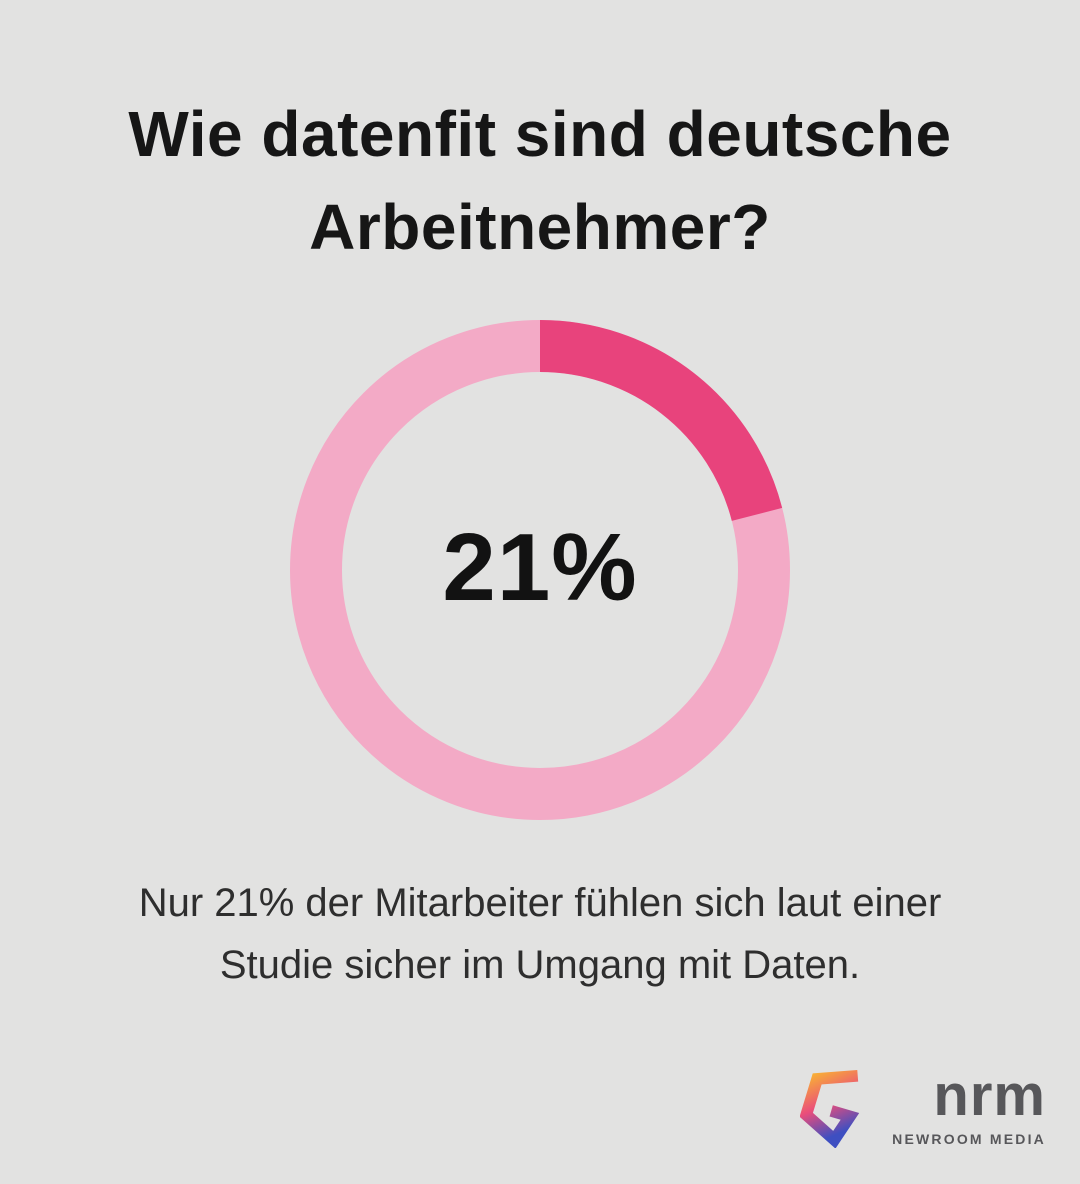 This screenshot has width=1080, height=1184. Describe the element at coordinates (989, 1095) in the screenshot. I see `logo-wordmark: nrm` at that location.